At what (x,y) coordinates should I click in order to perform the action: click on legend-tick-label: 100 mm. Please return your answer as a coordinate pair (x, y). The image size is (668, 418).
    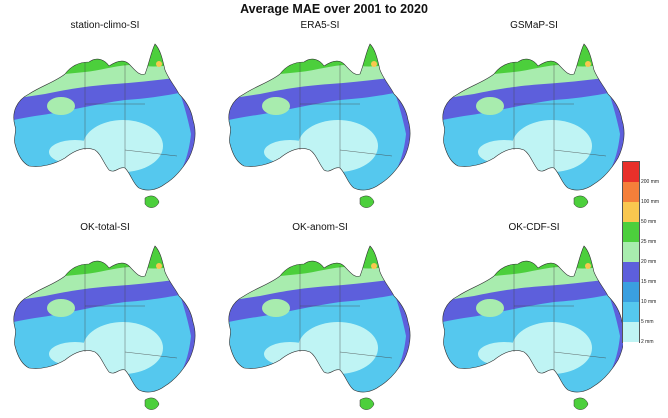
    Looking at the image, I should click on (650, 202).